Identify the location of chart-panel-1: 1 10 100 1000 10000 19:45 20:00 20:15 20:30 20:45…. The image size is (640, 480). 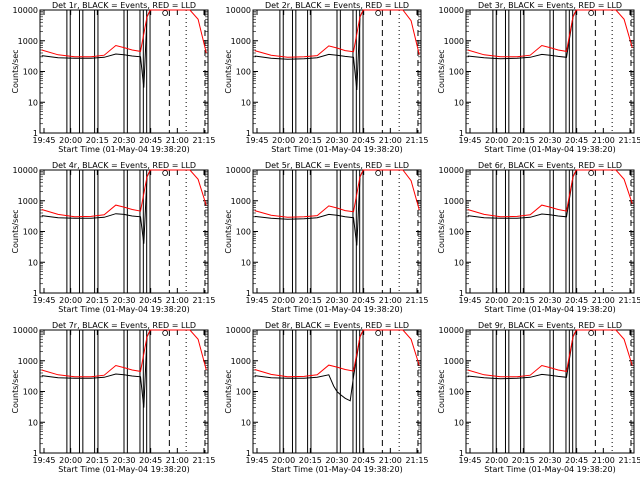
(113, 77).